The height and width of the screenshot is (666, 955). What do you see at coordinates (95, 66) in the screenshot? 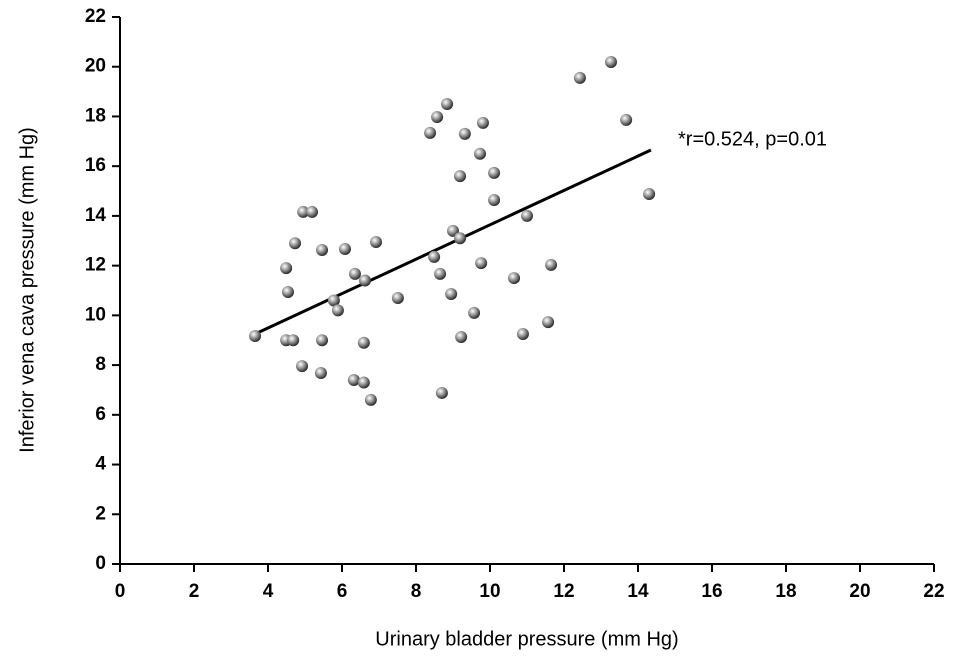
I see `y-tick-label: 20` at bounding box center [95, 66].